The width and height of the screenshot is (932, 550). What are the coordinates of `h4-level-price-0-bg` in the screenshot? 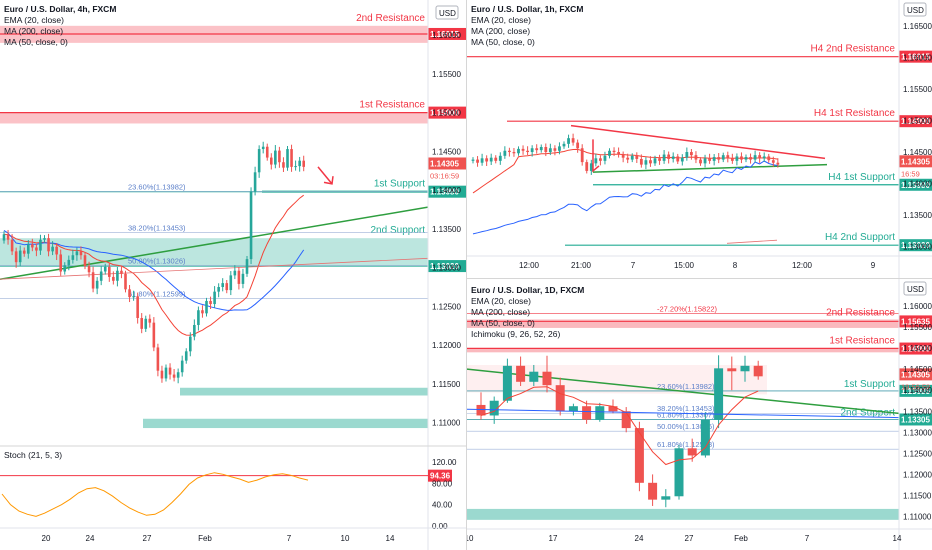 It's located at (915, 56).